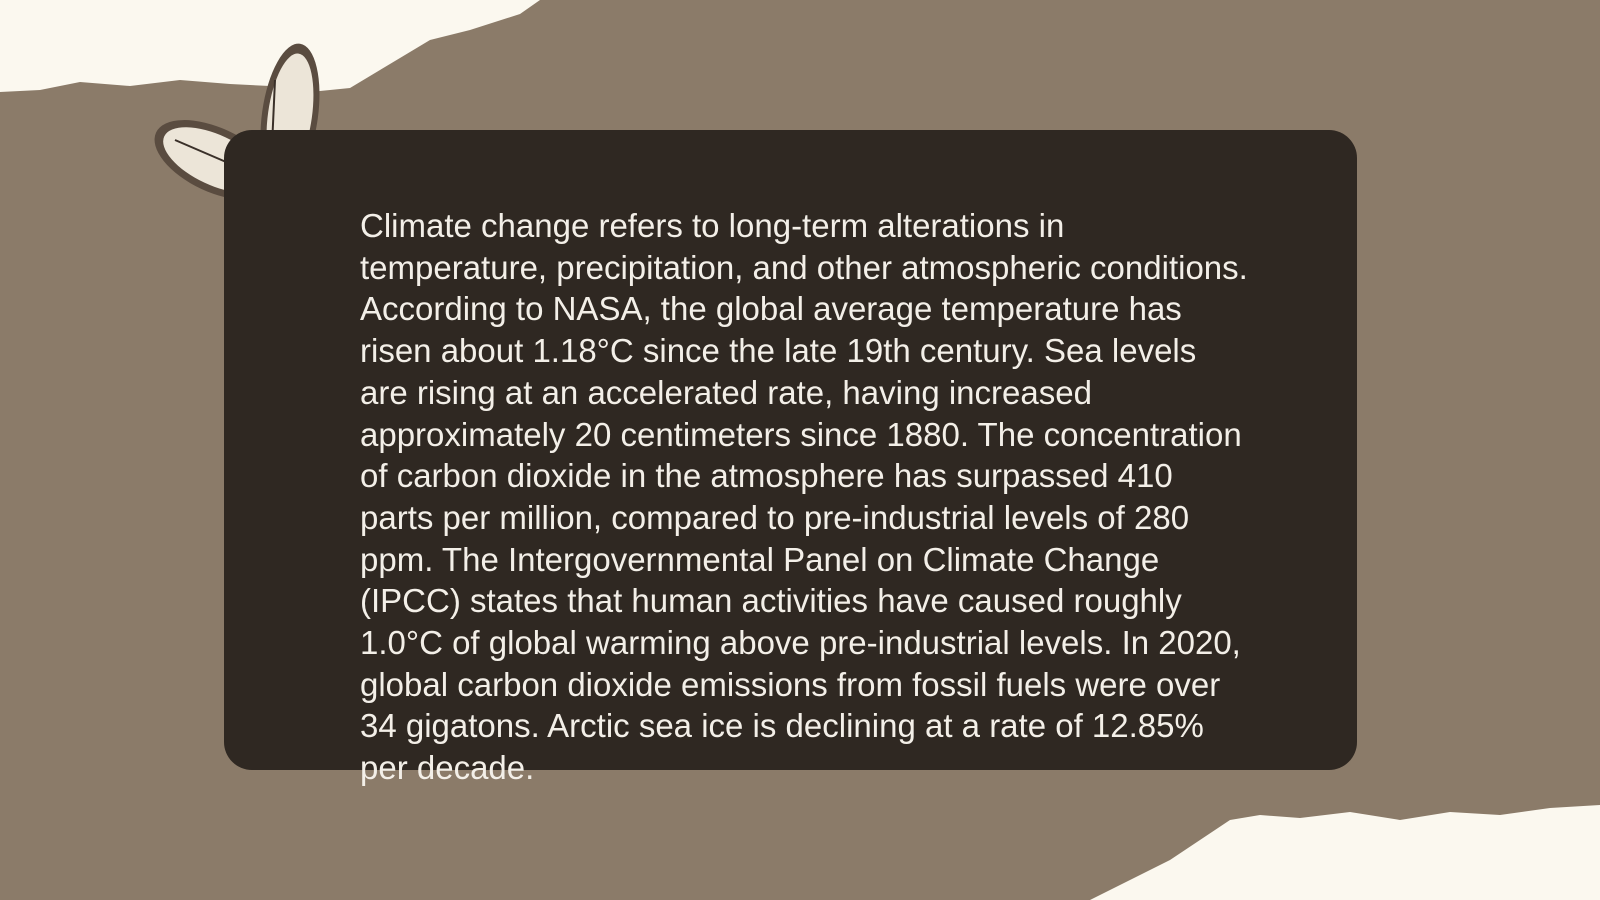 This screenshot has width=1600, height=900. I want to click on torn-paper-top, so click(270, 46).